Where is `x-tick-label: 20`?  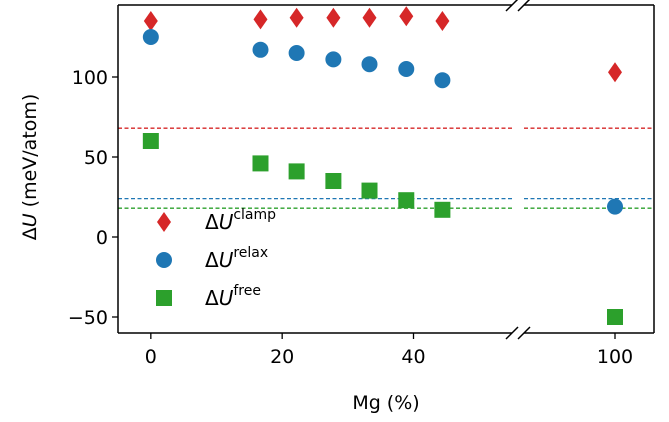 x-tick-label: 20 is located at coordinates (282, 357).